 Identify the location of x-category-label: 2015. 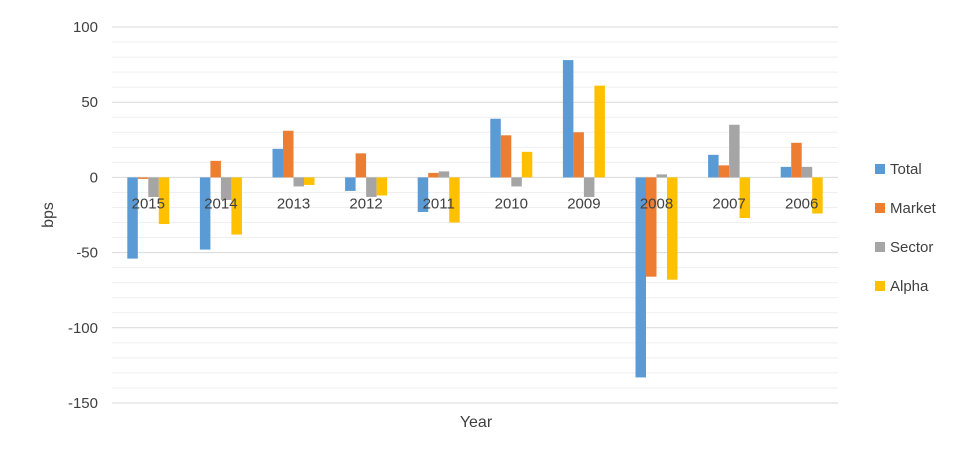
(148, 203).